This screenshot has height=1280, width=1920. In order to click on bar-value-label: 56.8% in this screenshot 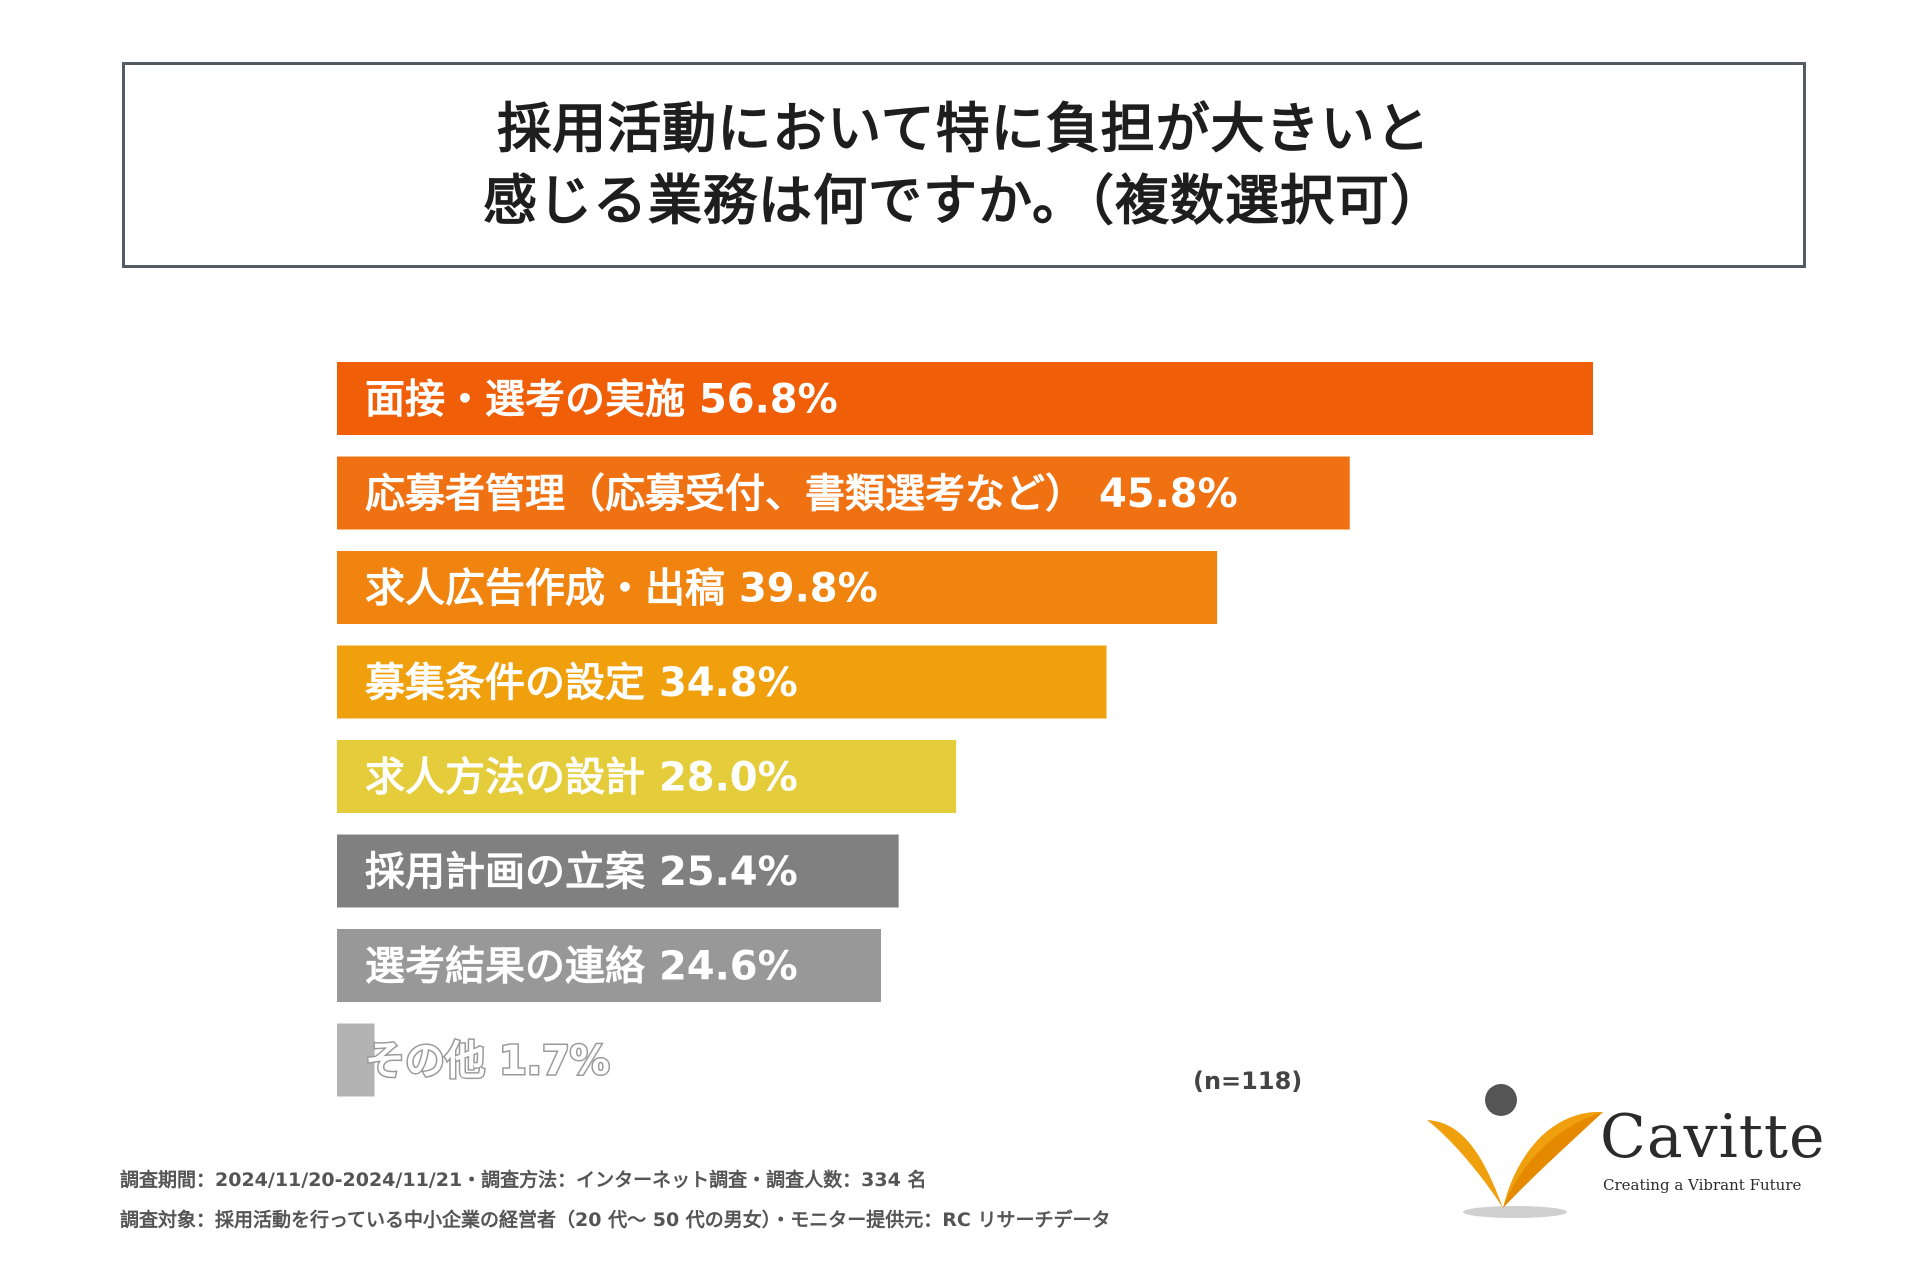, I will do `click(768, 400)`.